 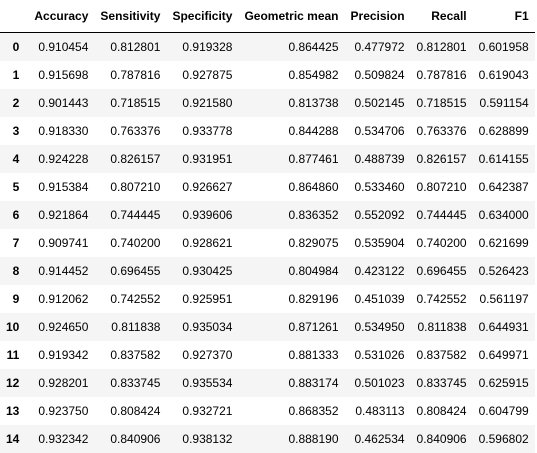 What do you see at coordinates (442, 75) in the screenshot?
I see `table-cell: 0.787816` at bounding box center [442, 75].